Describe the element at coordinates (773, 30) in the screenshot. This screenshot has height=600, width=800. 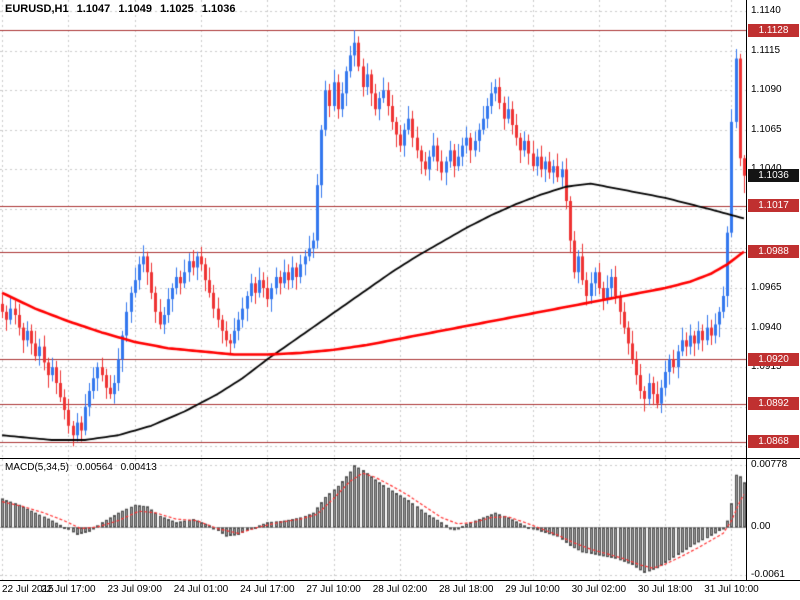
I see `level-price-badge: 1.1128` at that location.